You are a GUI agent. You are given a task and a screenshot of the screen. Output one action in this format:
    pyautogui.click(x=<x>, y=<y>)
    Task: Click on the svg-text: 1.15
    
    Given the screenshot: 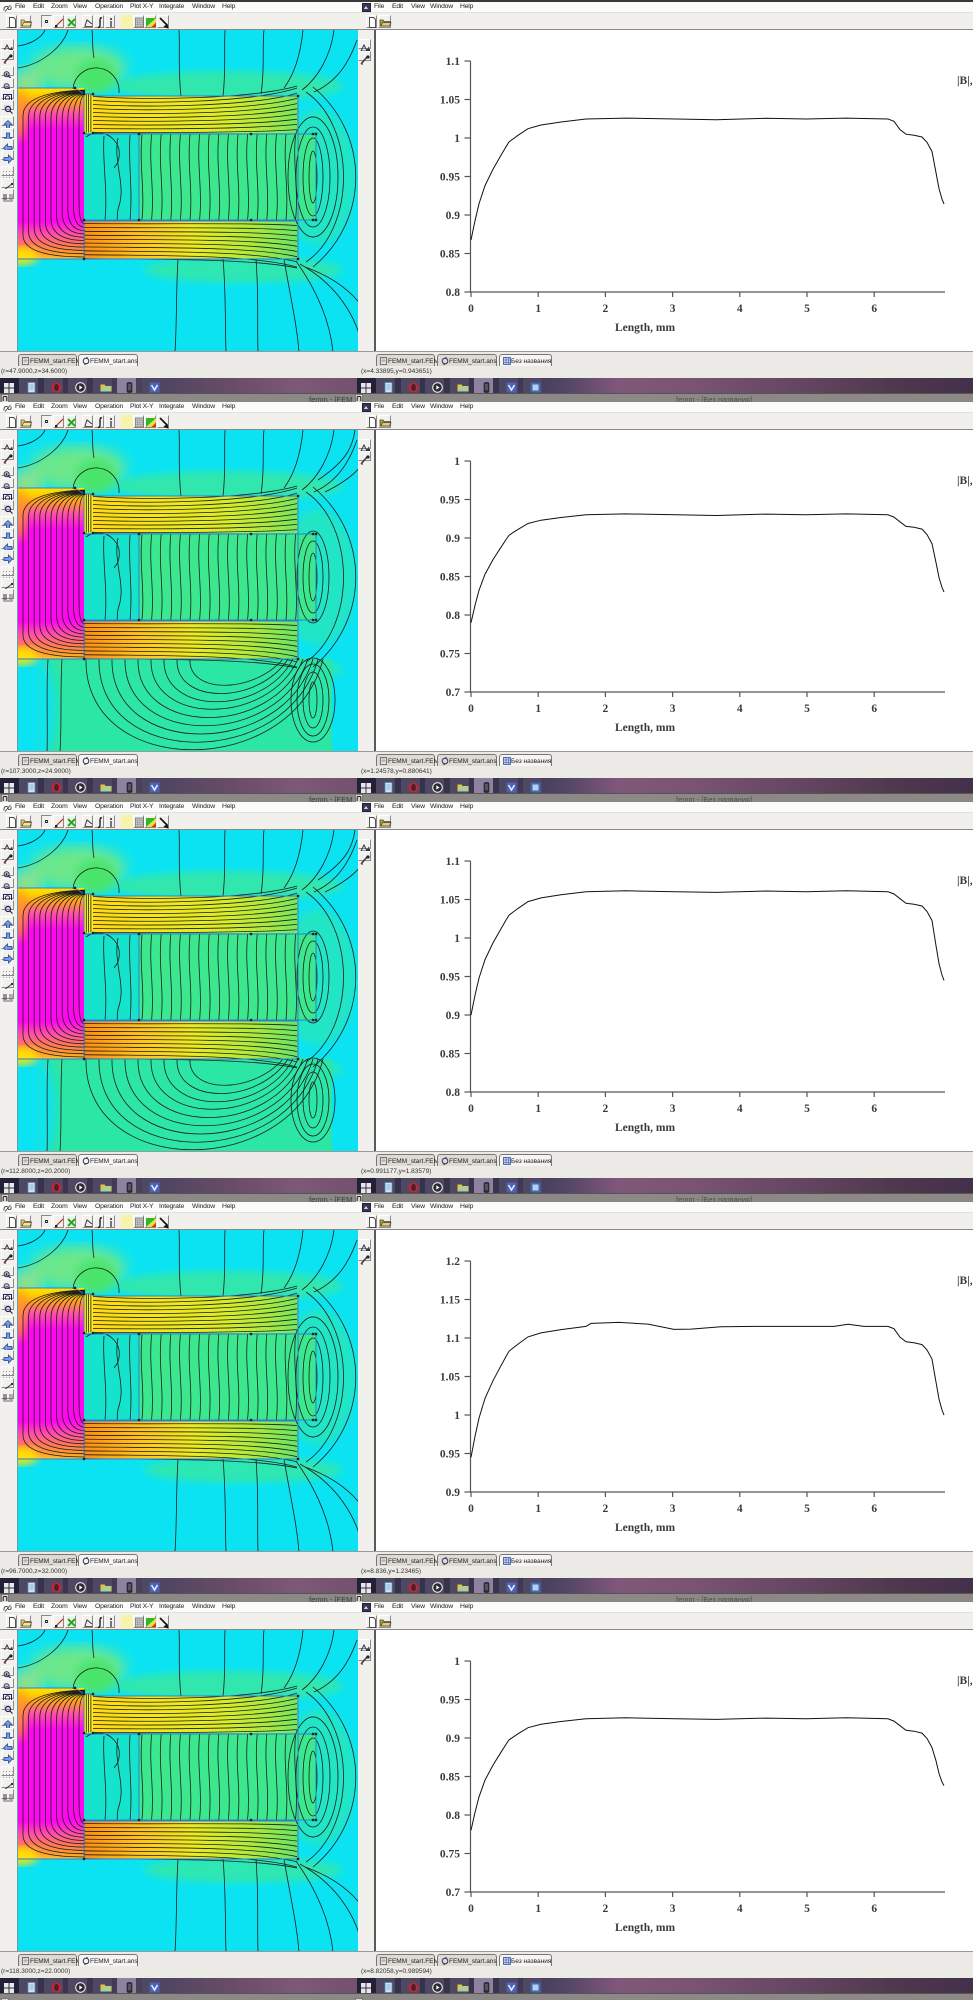 What is the action you would take?
    pyautogui.click(x=450, y=1300)
    